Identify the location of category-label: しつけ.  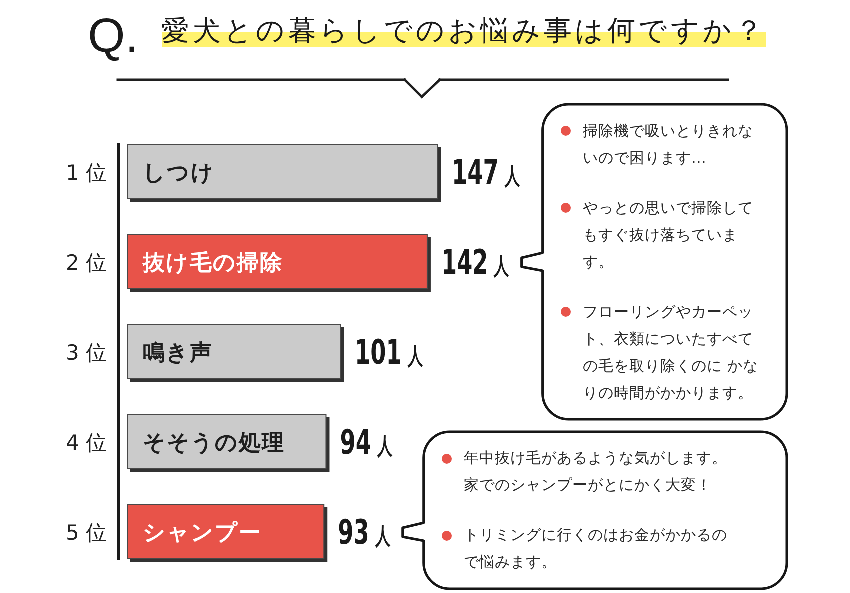
(179, 173).